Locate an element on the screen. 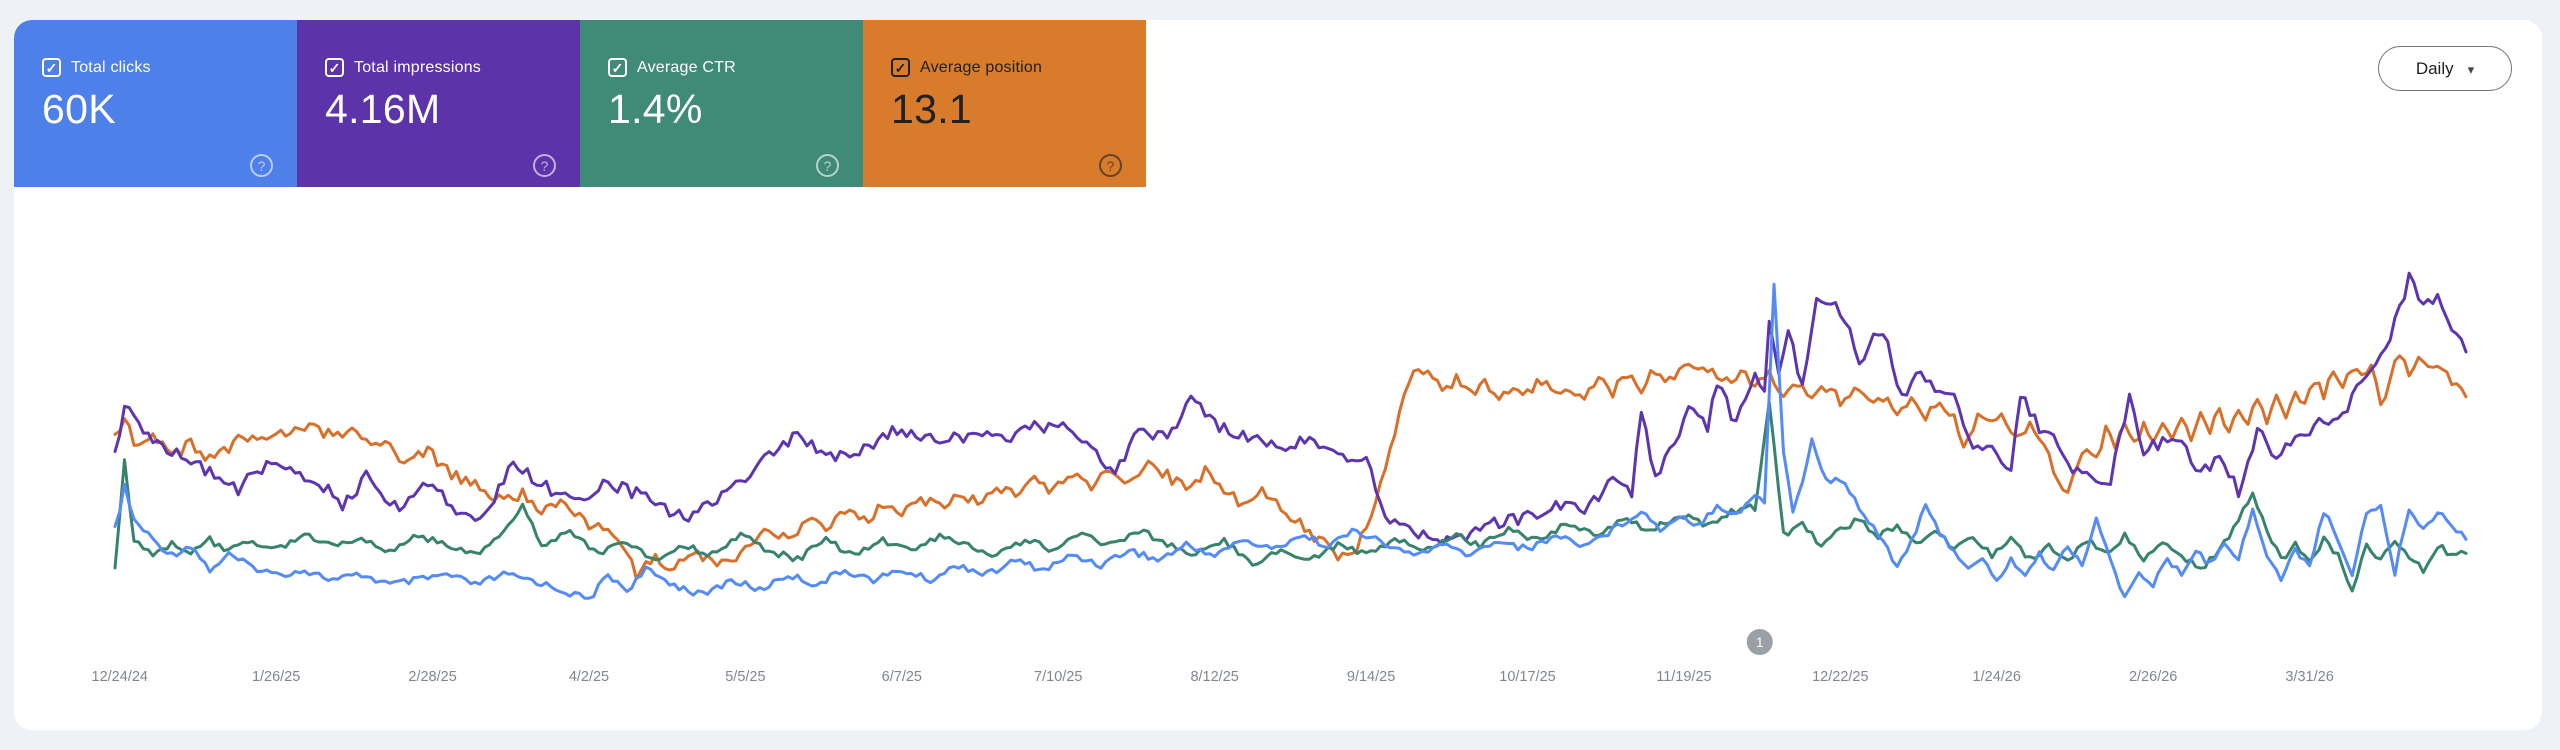 The height and width of the screenshot is (750, 2560). chevron-down-icon: ▾ is located at coordinates (2471, 69).